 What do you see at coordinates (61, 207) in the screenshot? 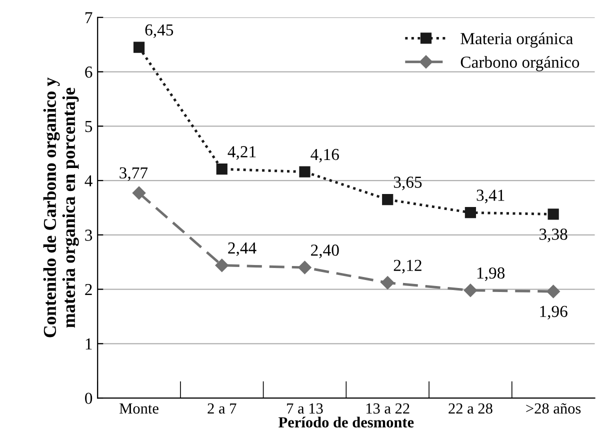
I see `y-axis-title: Contenido de Carbono organico y materia organica en porcentaje` at bounding box center [61, 207].